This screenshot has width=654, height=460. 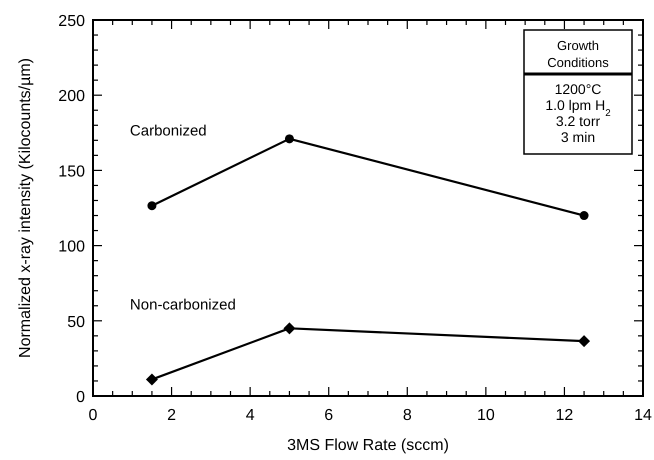 What do you see at coordinates (93, 415) in the screenshot?
I see `x-tick-label: 0` at bounding box center [93, 415].